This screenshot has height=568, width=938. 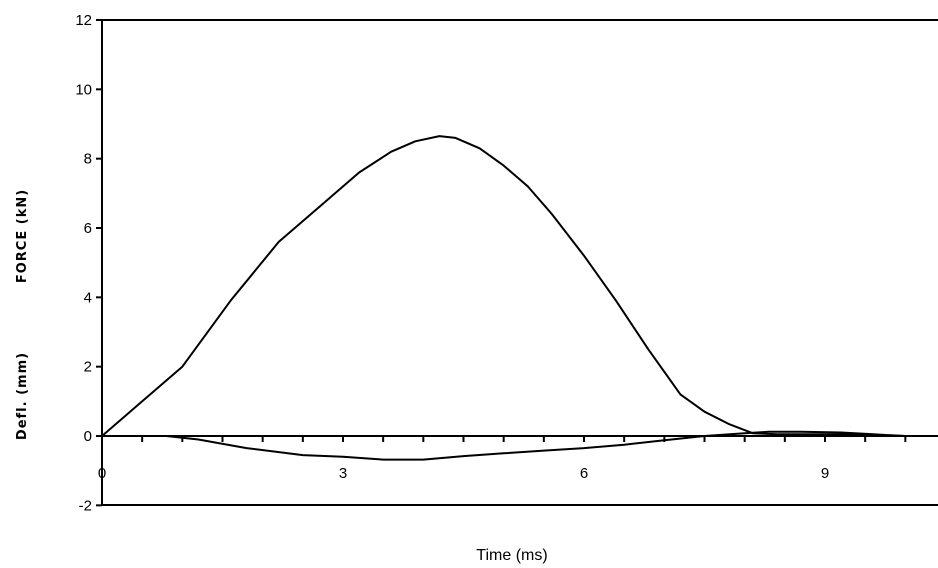 What do you see at coordinates (88, 159) in the screenshot?
I see `y-tick-label: 8` at bounding box center [88, 159].